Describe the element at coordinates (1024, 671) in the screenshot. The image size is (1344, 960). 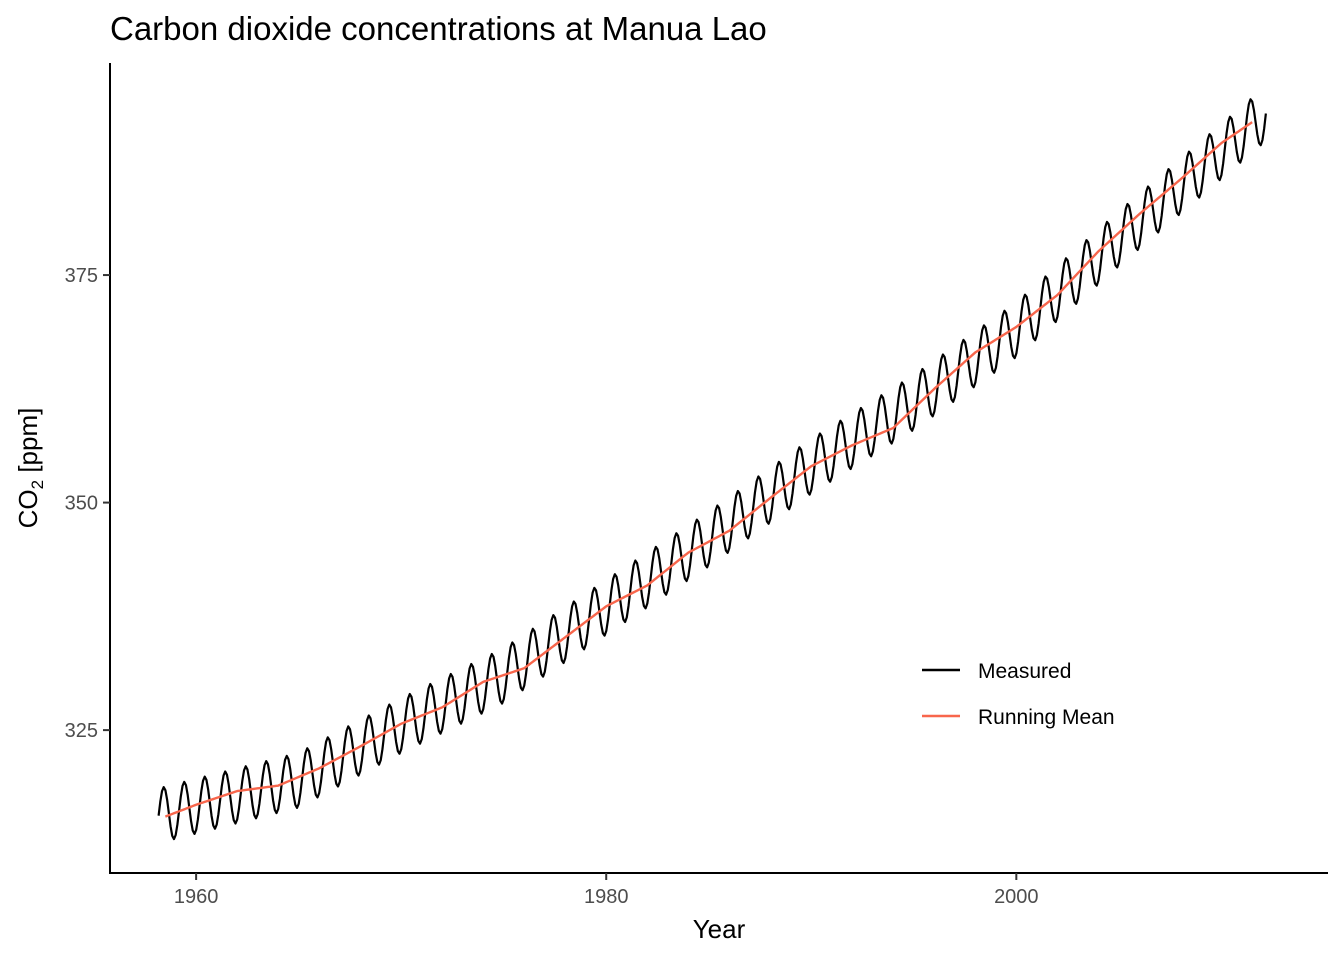
I see `legend-label-measured: Measured` at that location.